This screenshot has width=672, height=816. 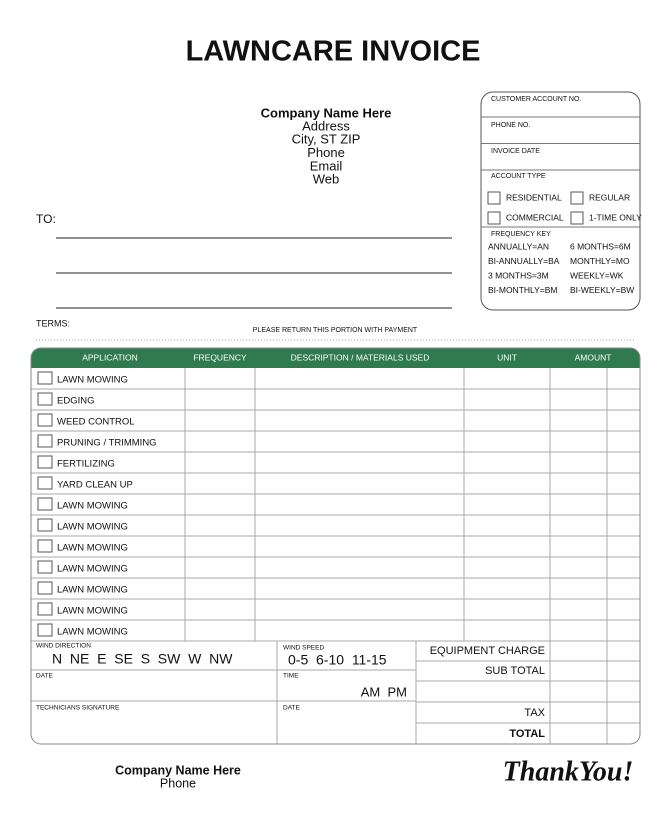 I want to click on table-header, so click(x=335, y=358).